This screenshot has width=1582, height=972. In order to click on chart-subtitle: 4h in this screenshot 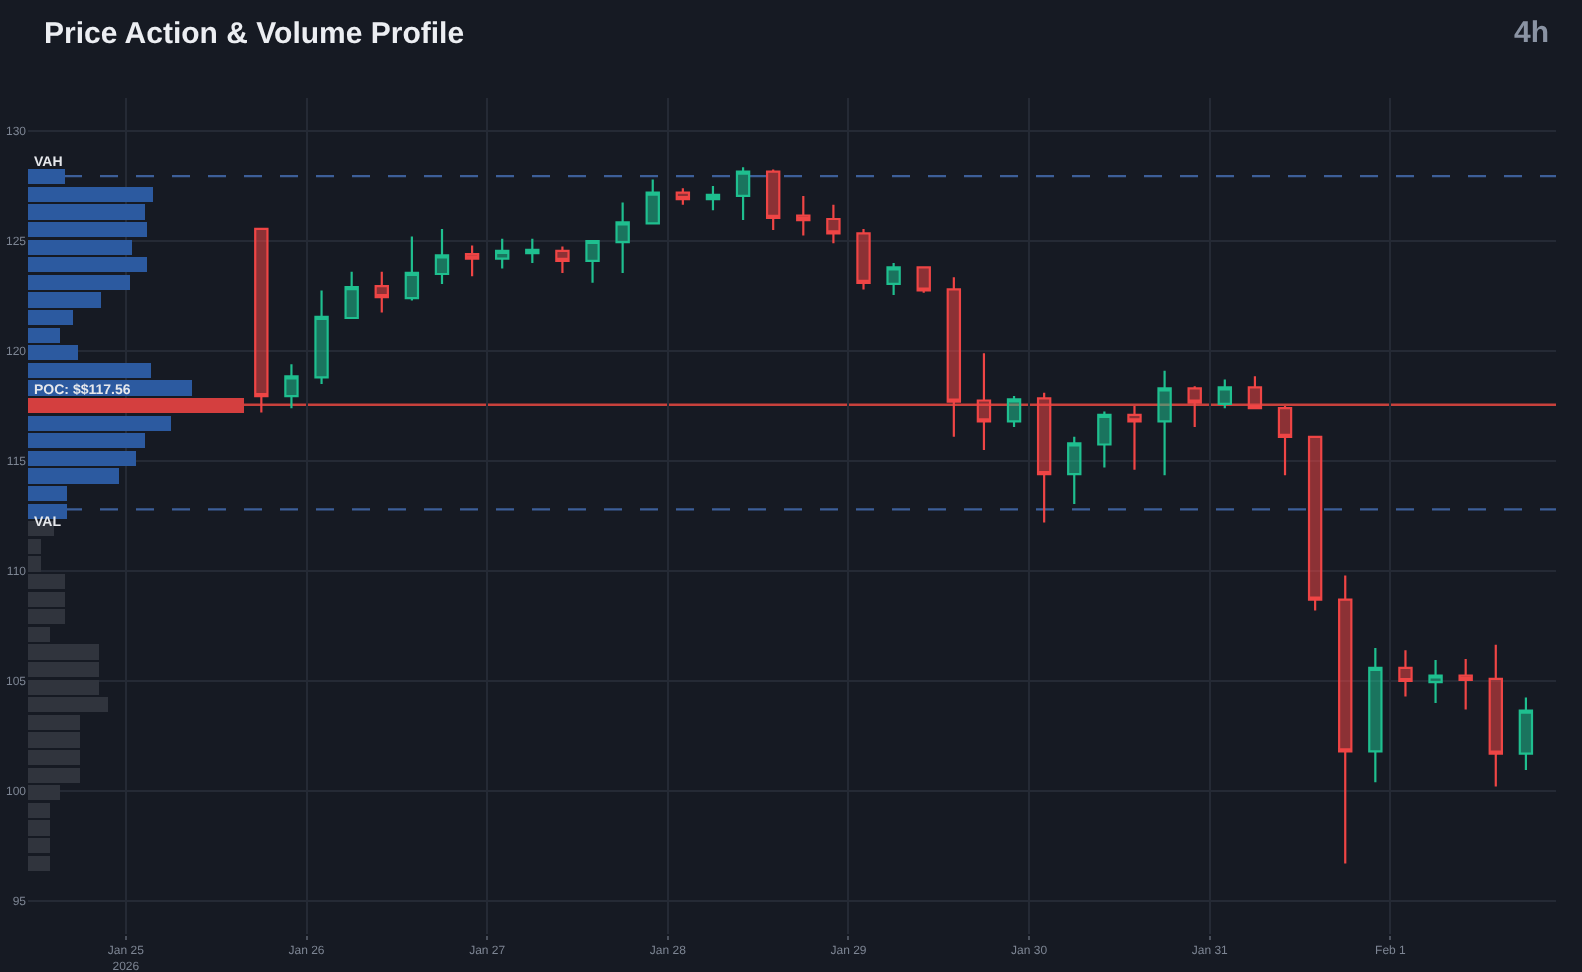, I will do `click(1532, 33)`.